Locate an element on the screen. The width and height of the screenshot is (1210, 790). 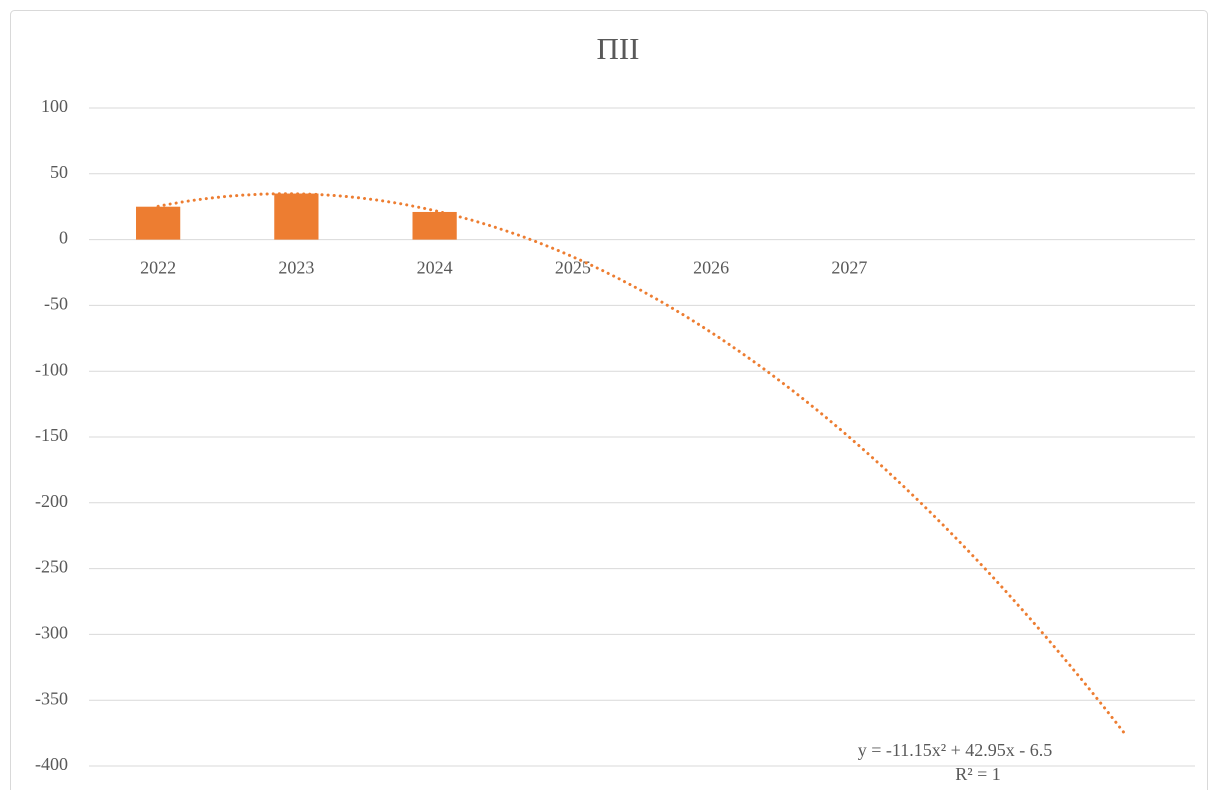
x-tick-label: 2024 is located at coordinates (435, 268).